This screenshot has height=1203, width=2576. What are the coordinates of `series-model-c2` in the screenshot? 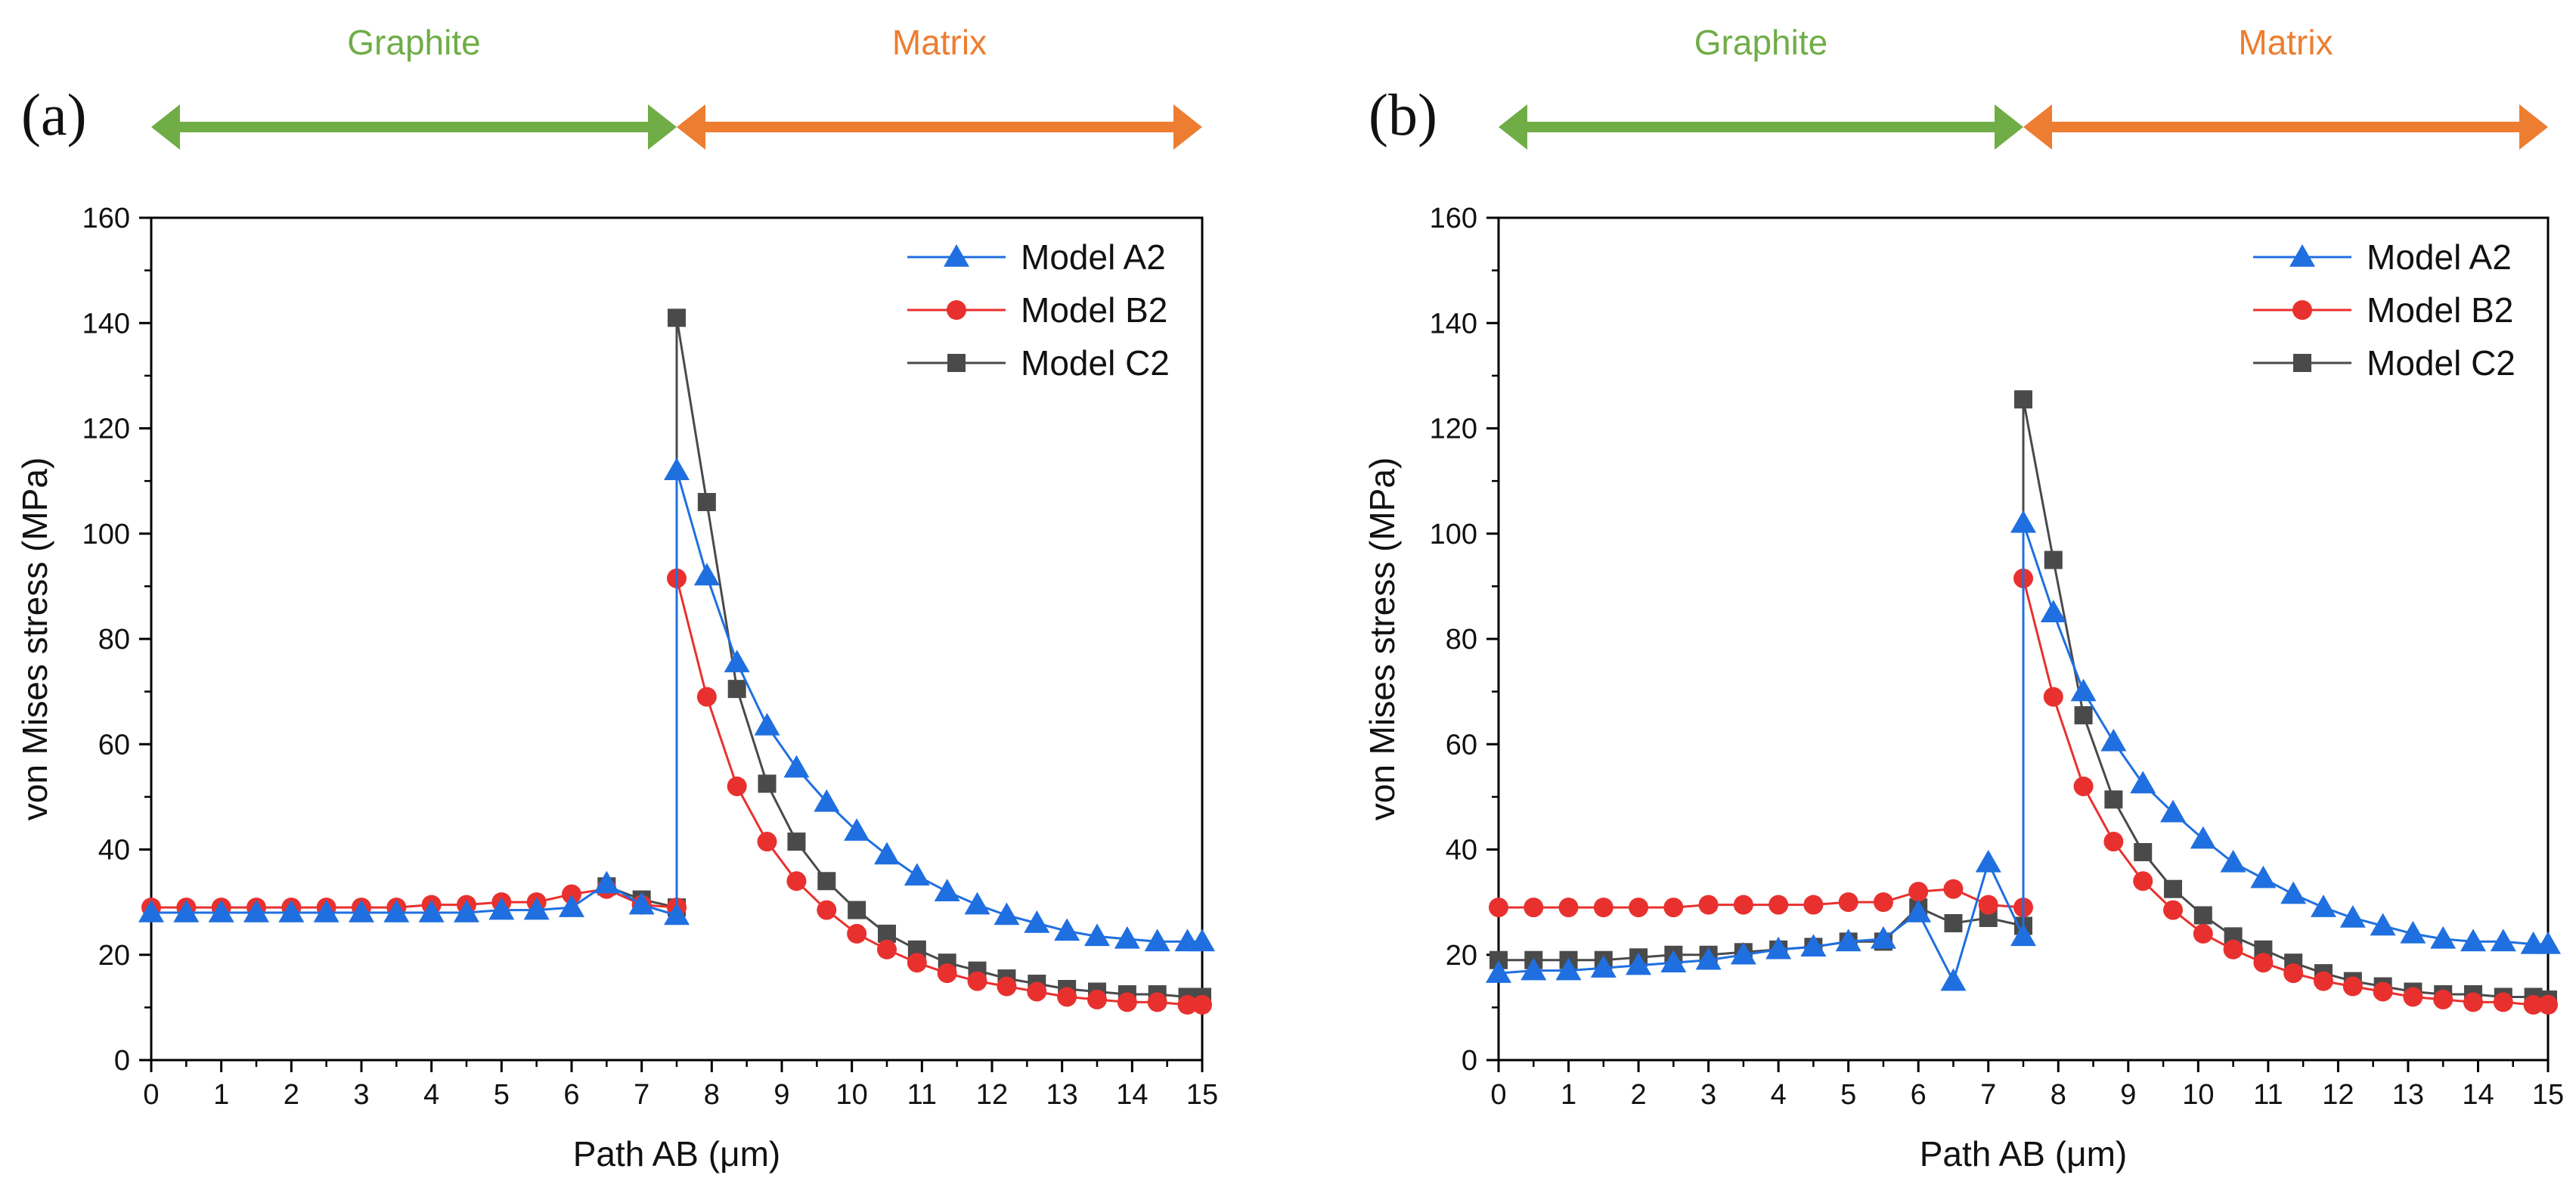 It's located at (904, 657).